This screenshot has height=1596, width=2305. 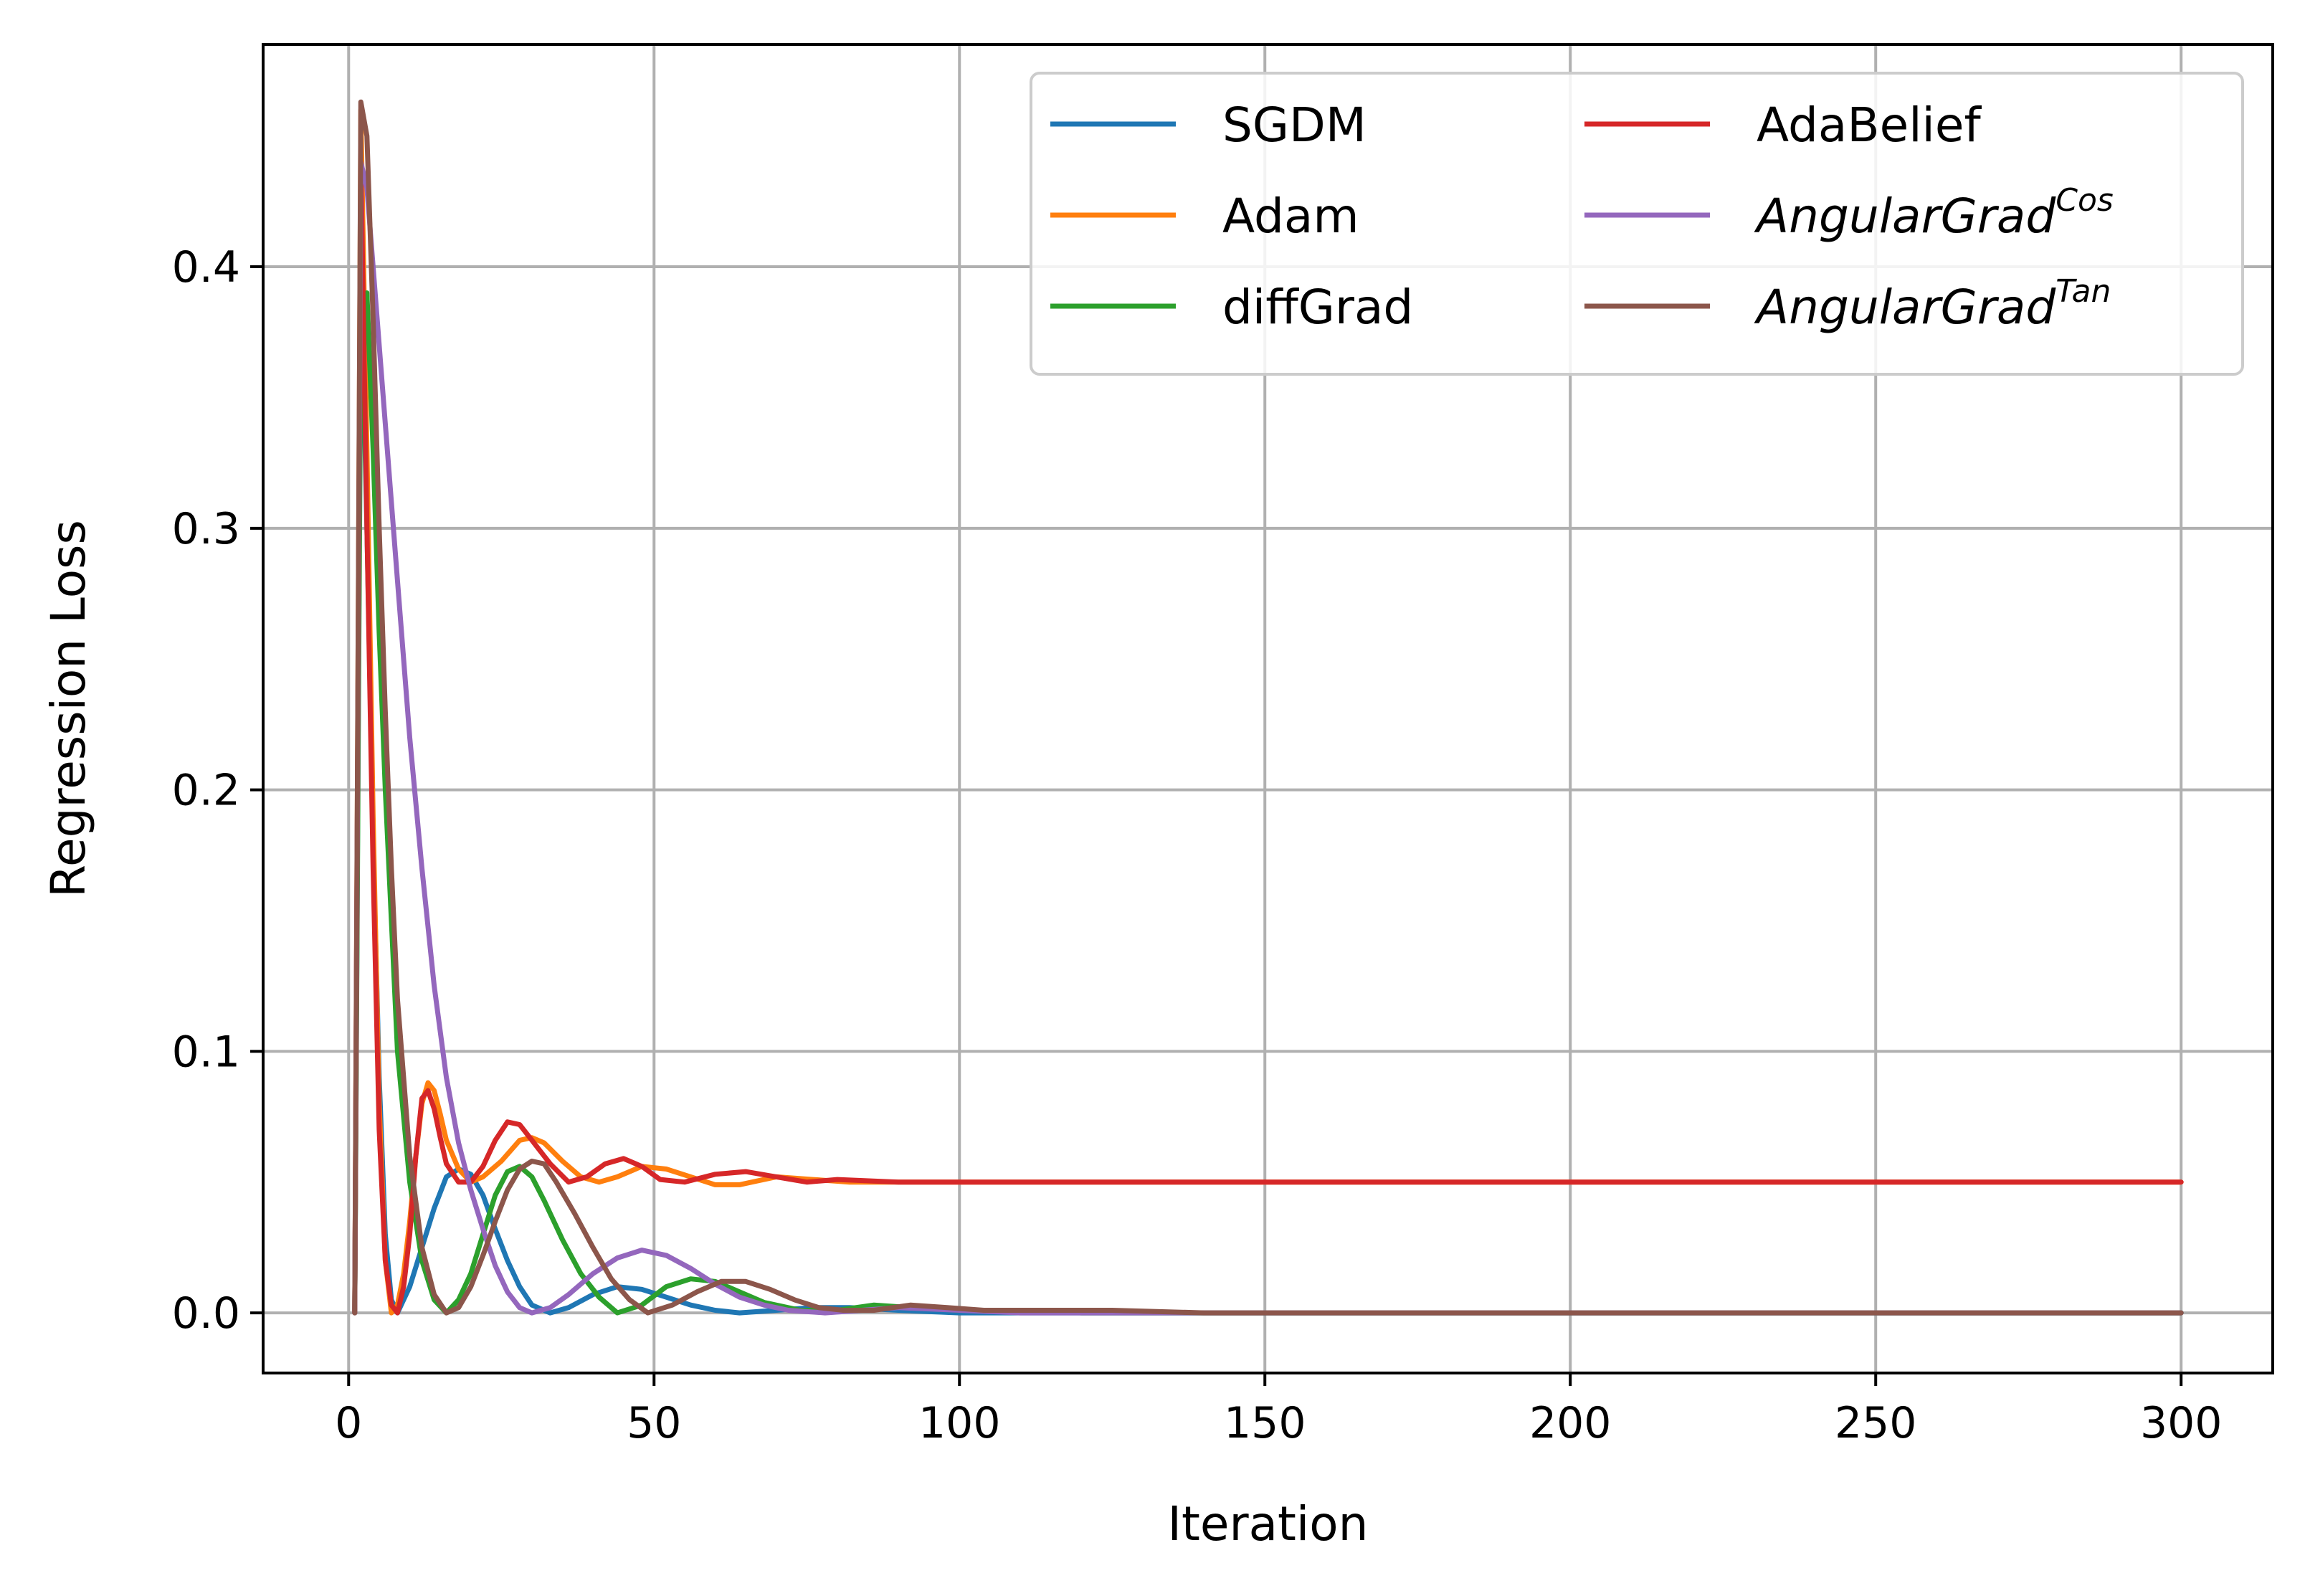 What do you see at coordinates (206, 529) in the screenshot?
I see `y-tick-label: 0.3` at bounding box center [206, 529].